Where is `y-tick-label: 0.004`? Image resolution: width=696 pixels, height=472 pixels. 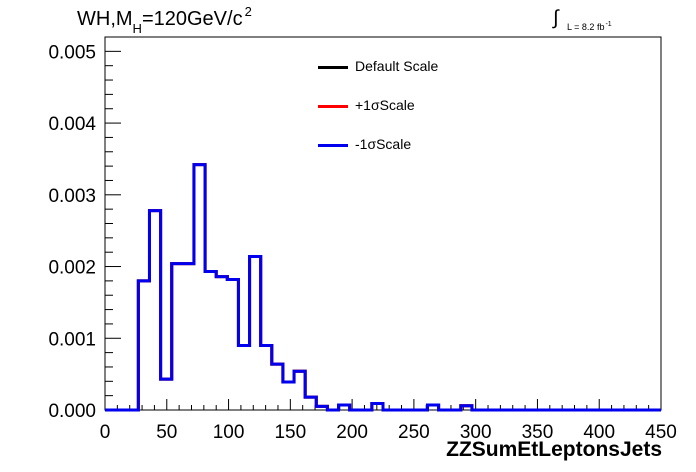
y-tick-label: 0.004 is located at coordinates (72, 124).